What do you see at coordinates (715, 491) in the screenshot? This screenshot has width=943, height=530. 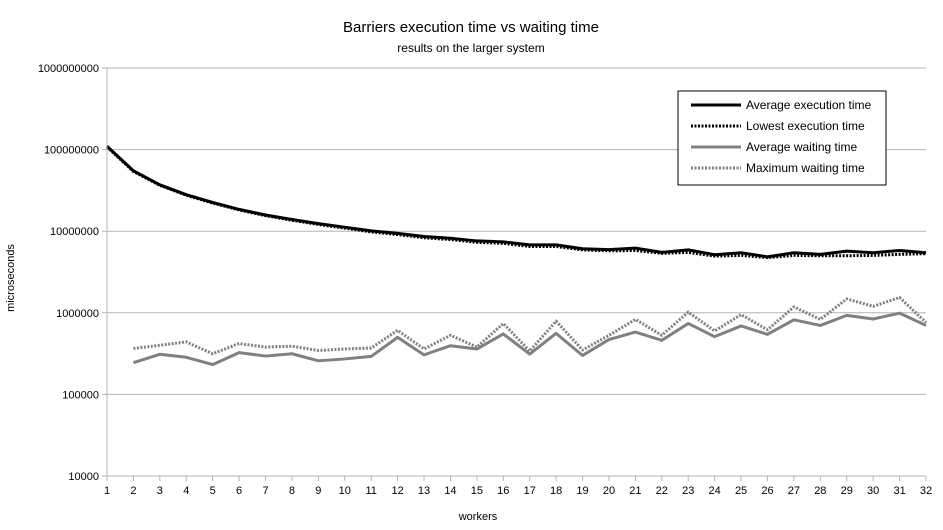 I see `x-tick-label: 24` at bounding box center [715, 491].